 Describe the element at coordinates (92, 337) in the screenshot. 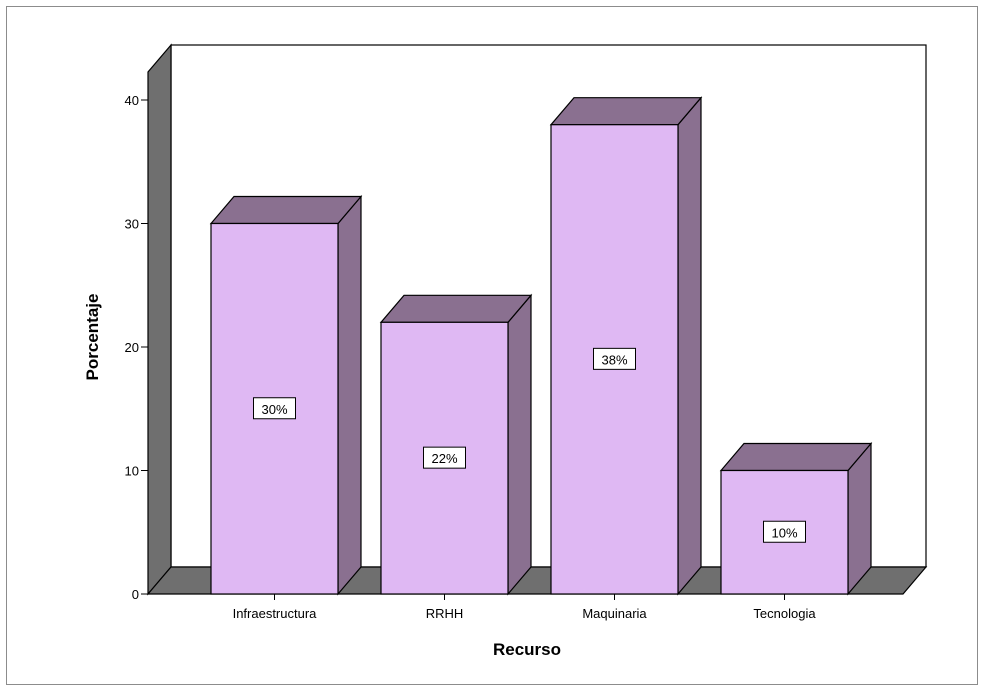

I see `y-axis-title: Porcentaje` at that location.